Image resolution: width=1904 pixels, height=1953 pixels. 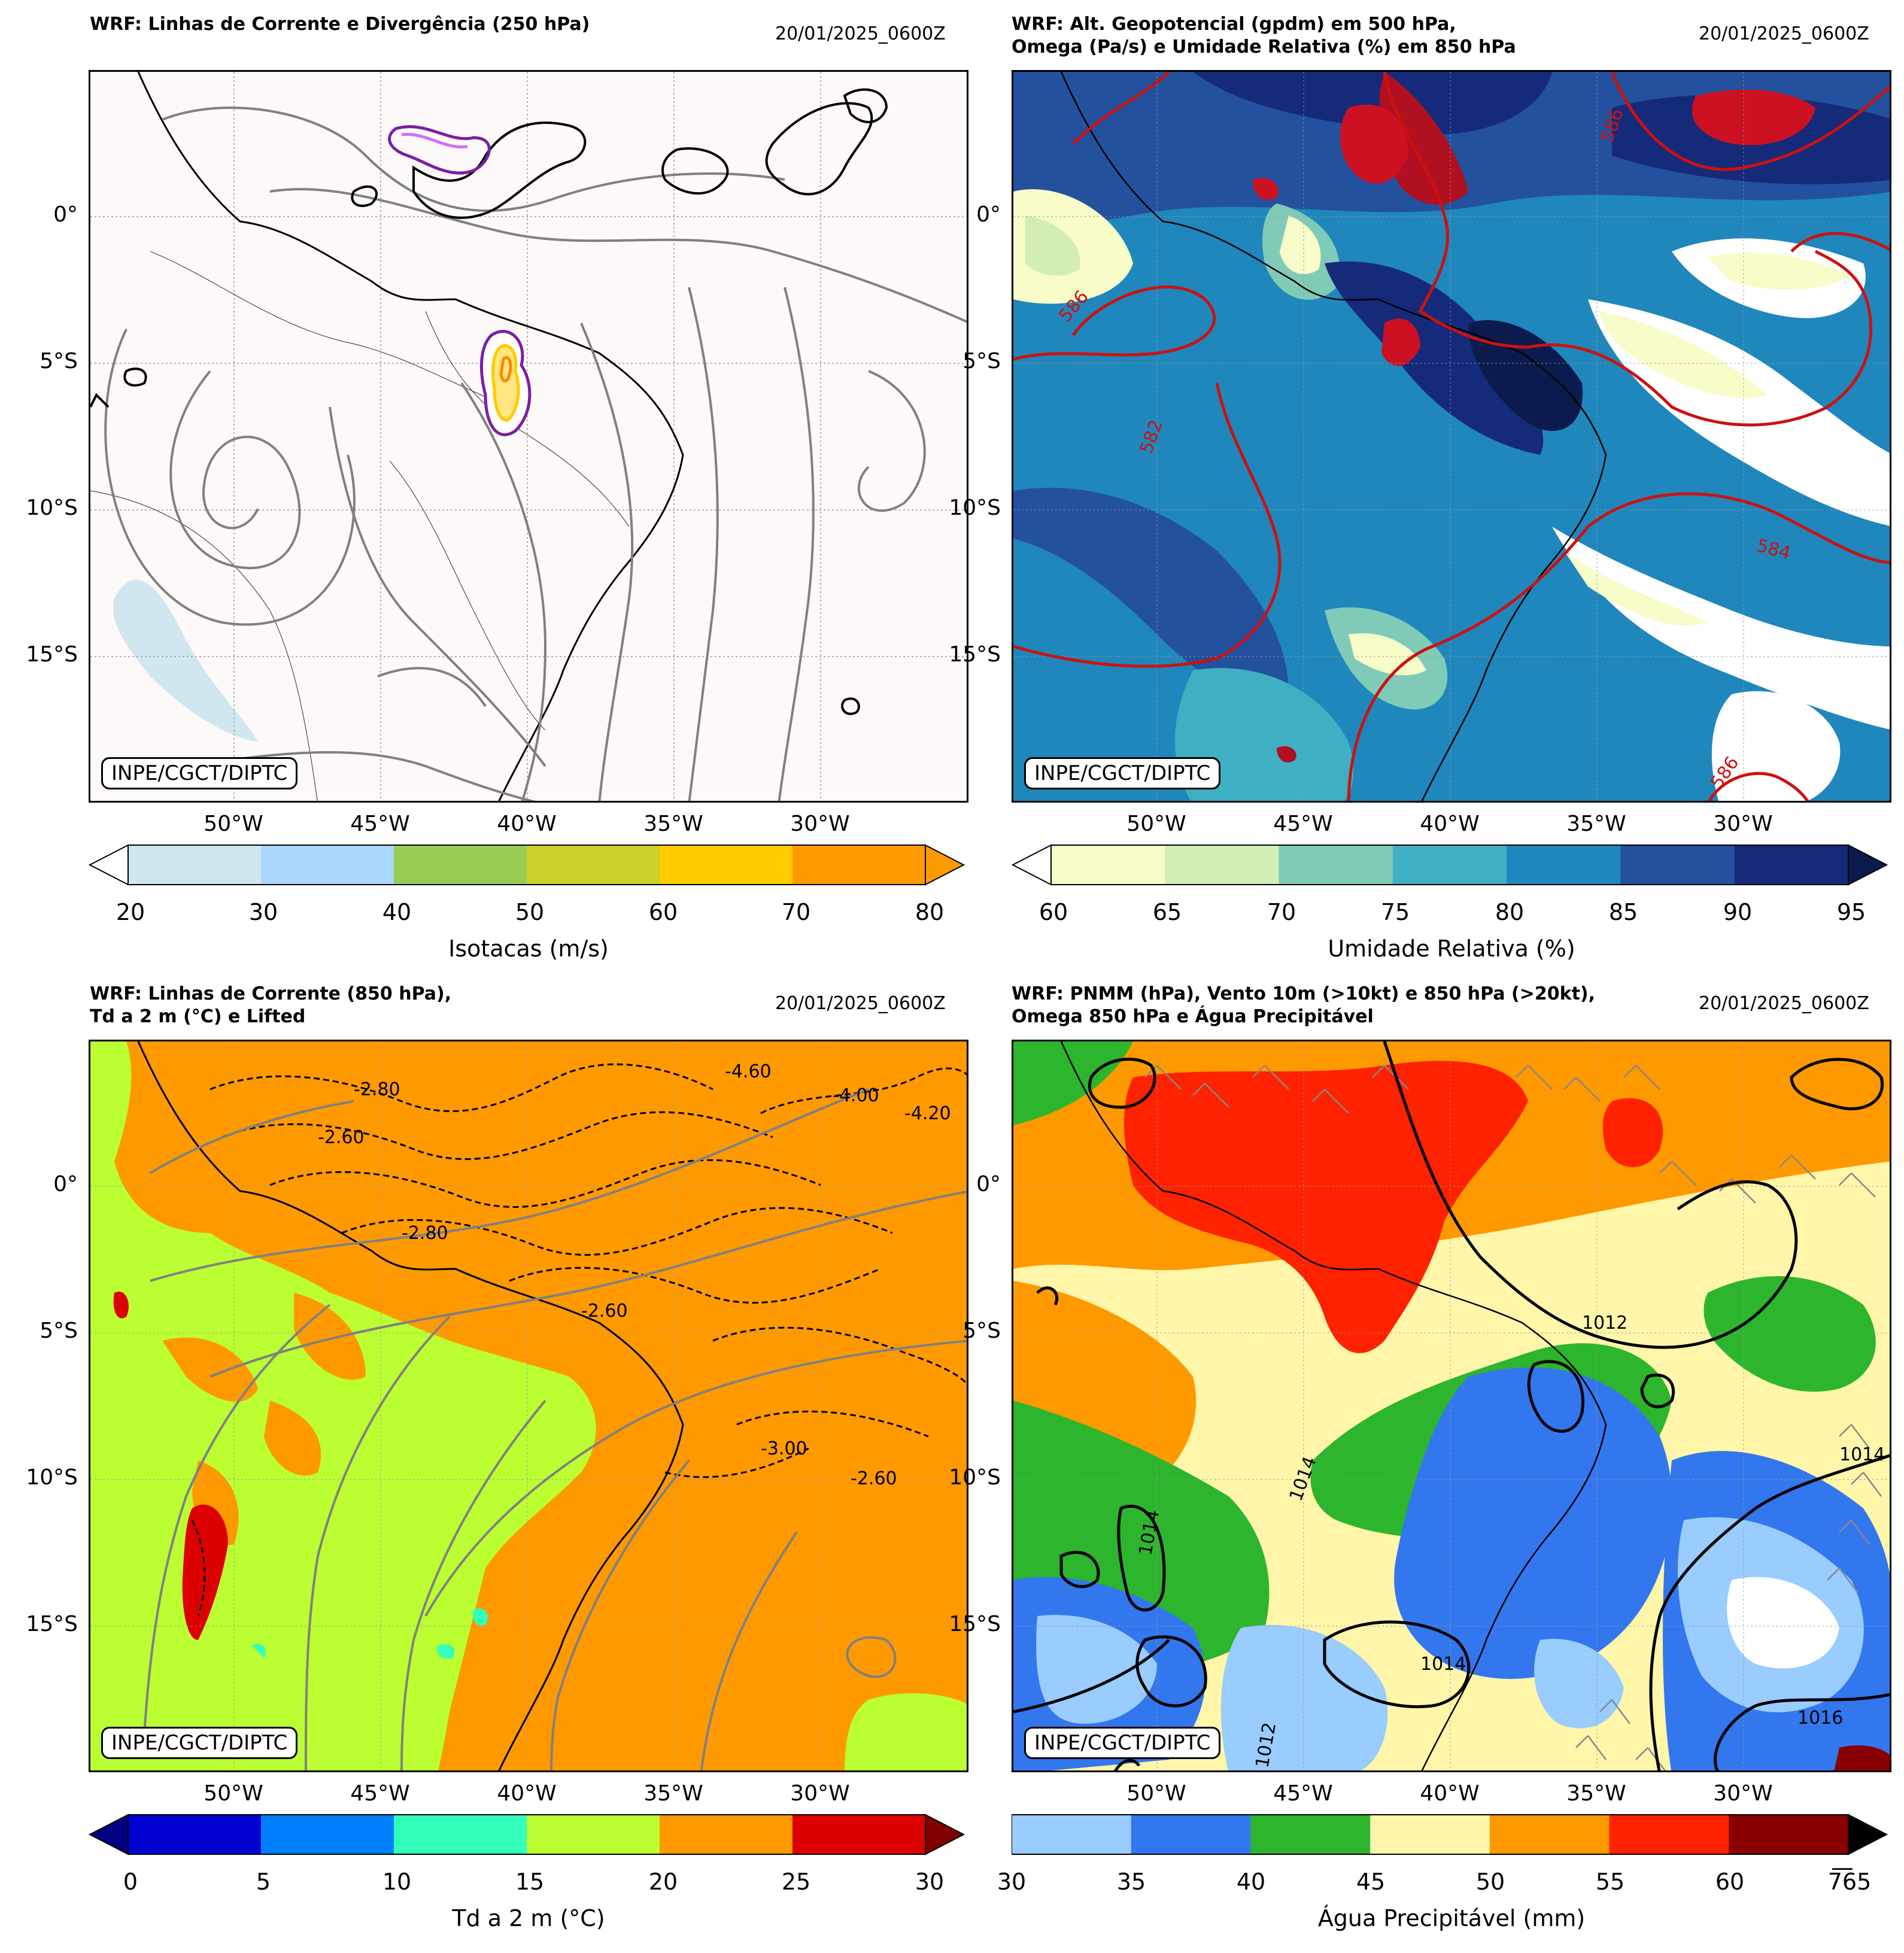 What do you see at coordinates (425, 1233) in the screenshot?
I see `contour-label: -2.80` at bounding box center [425, 1233].